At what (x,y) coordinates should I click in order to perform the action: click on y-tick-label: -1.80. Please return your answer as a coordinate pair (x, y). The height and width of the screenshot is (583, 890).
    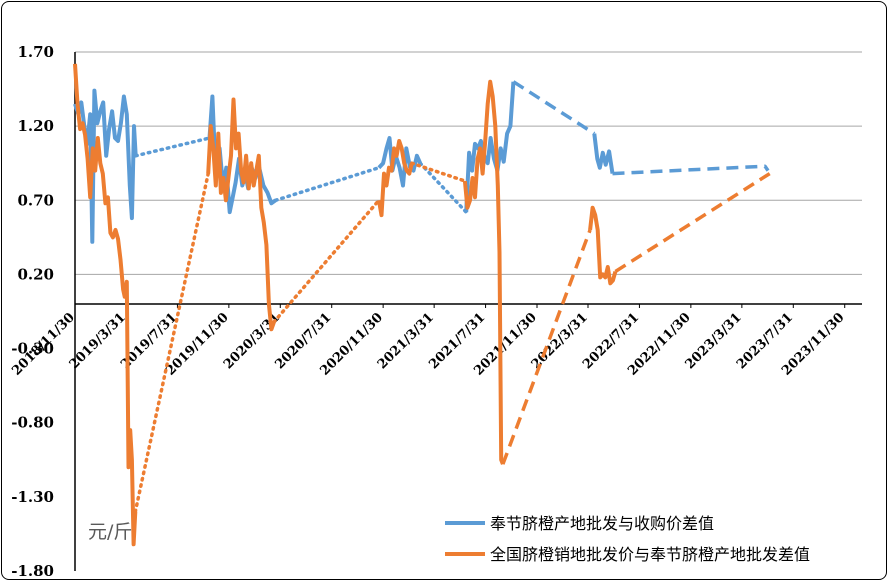
    Looking at the image, I should click on (32, 571).